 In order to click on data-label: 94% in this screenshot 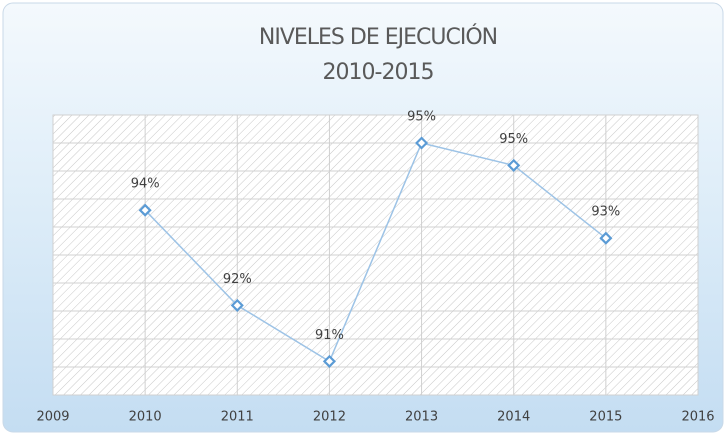, I will do `click(145, 184)`.